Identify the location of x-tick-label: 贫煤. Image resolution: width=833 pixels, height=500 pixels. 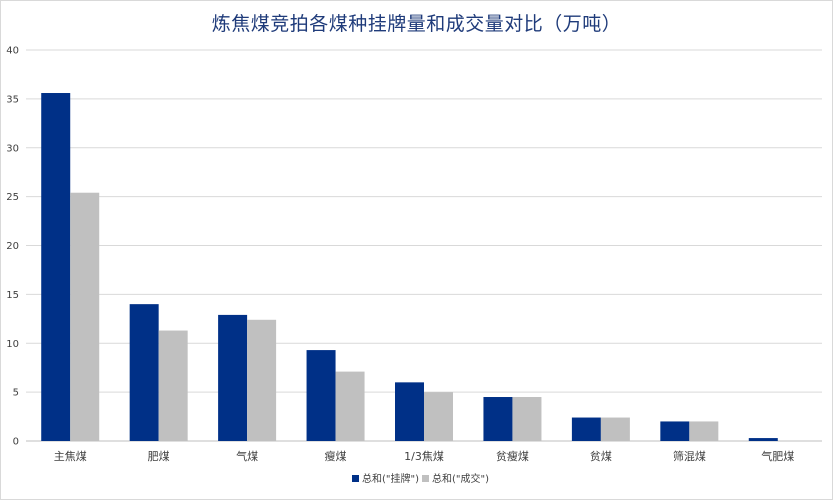
(601, 456).